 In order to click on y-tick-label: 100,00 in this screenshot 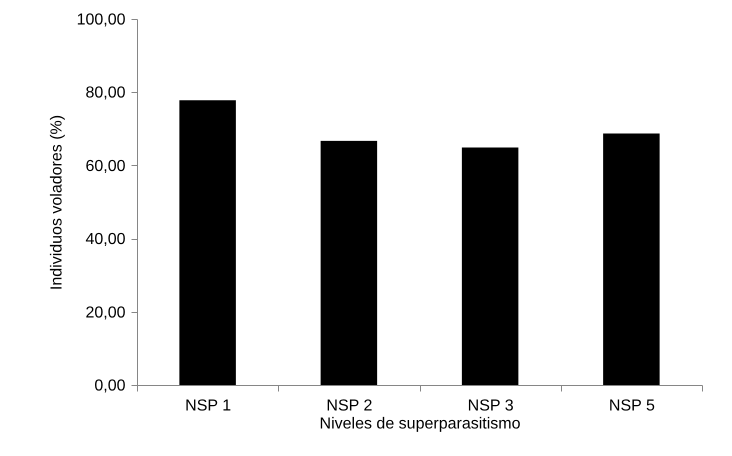, I will do `click(101, 20)`.